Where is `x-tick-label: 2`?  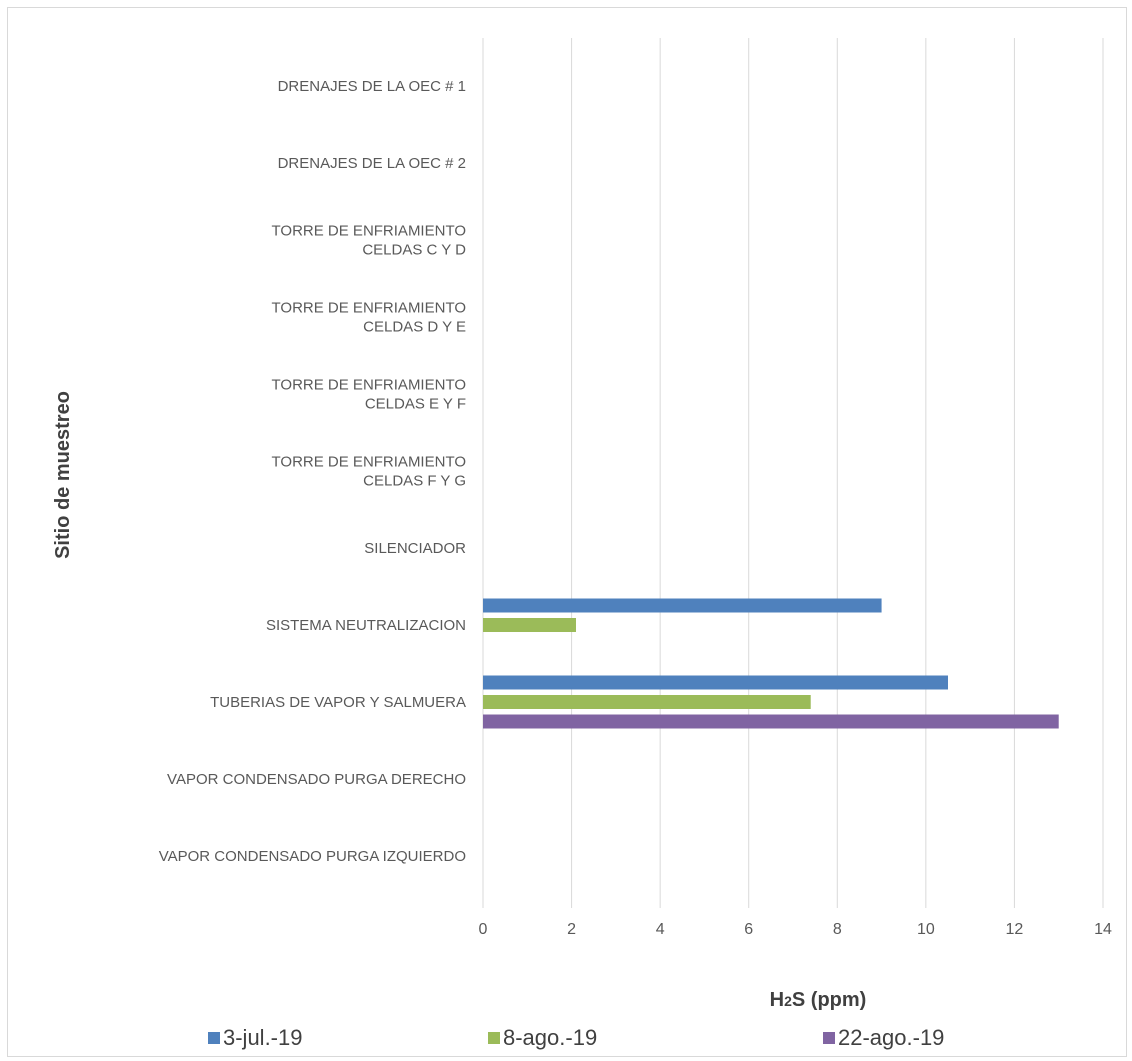 x-tick-label: 2 is located at coordinates (571, 929).